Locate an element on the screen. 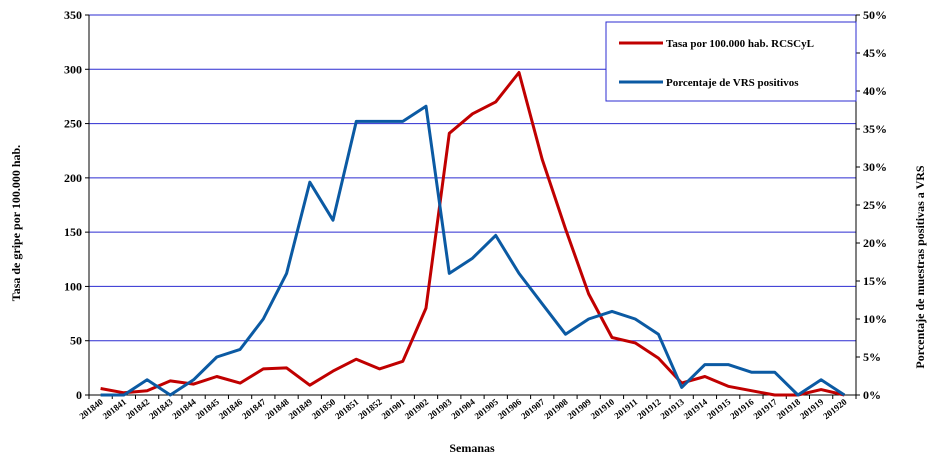  x-tick-label: 201849 is located at coordinates (301, 408).